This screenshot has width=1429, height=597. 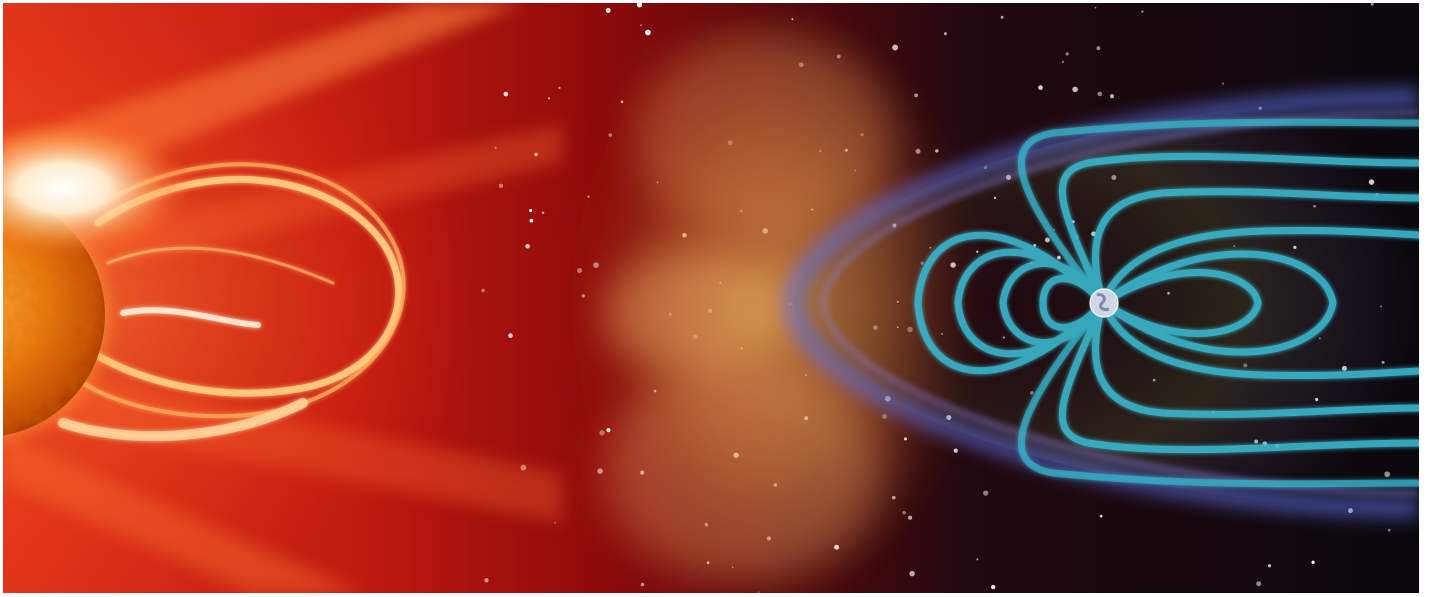 I want to click on earth-icon, so click(x=1104, y=303).